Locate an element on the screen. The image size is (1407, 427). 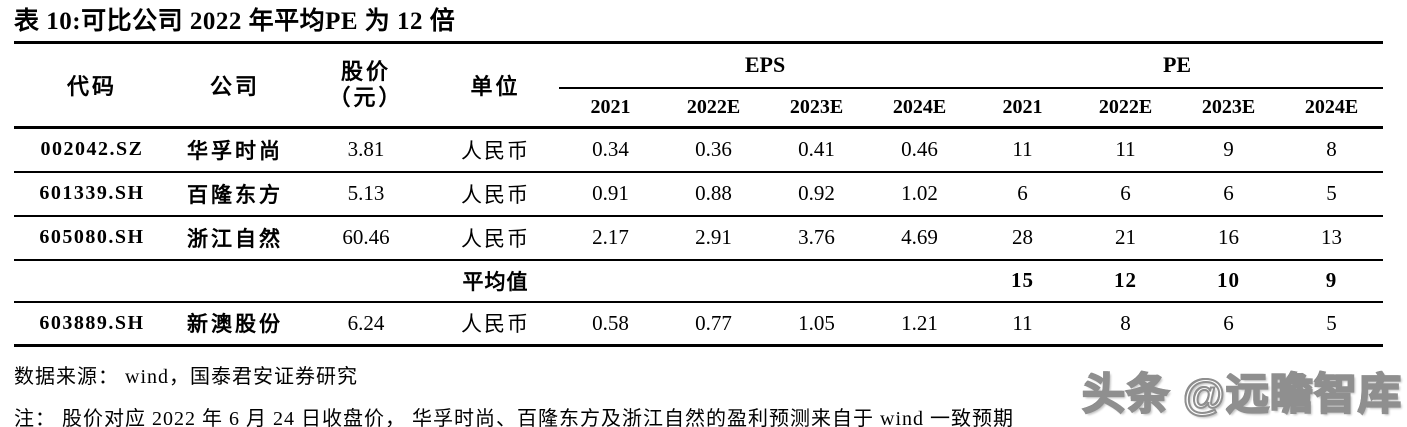
col-header-company: 公司 is located at coordinates (234, 86).